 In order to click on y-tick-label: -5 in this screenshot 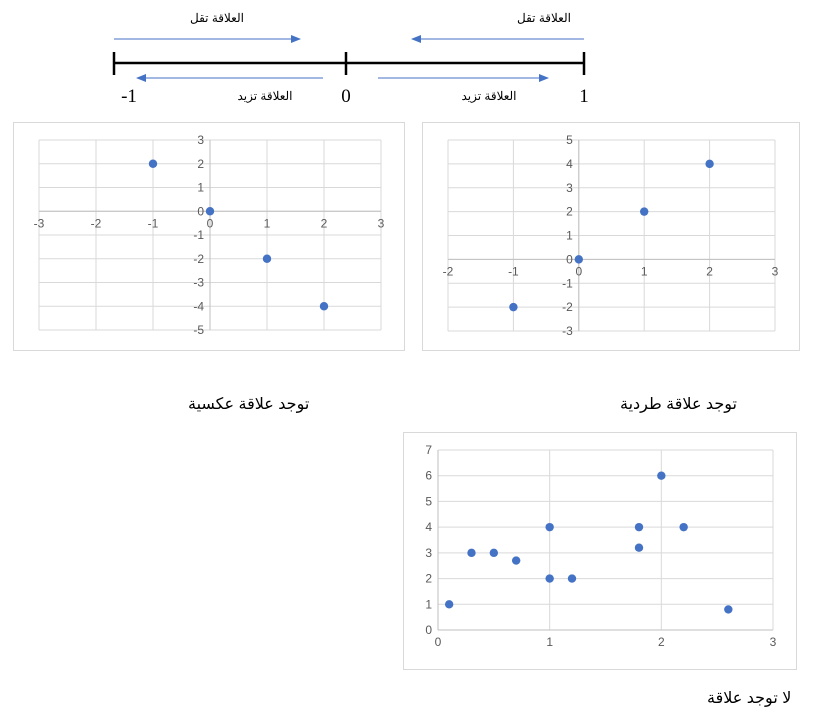, I will do `click(198, 330)`.